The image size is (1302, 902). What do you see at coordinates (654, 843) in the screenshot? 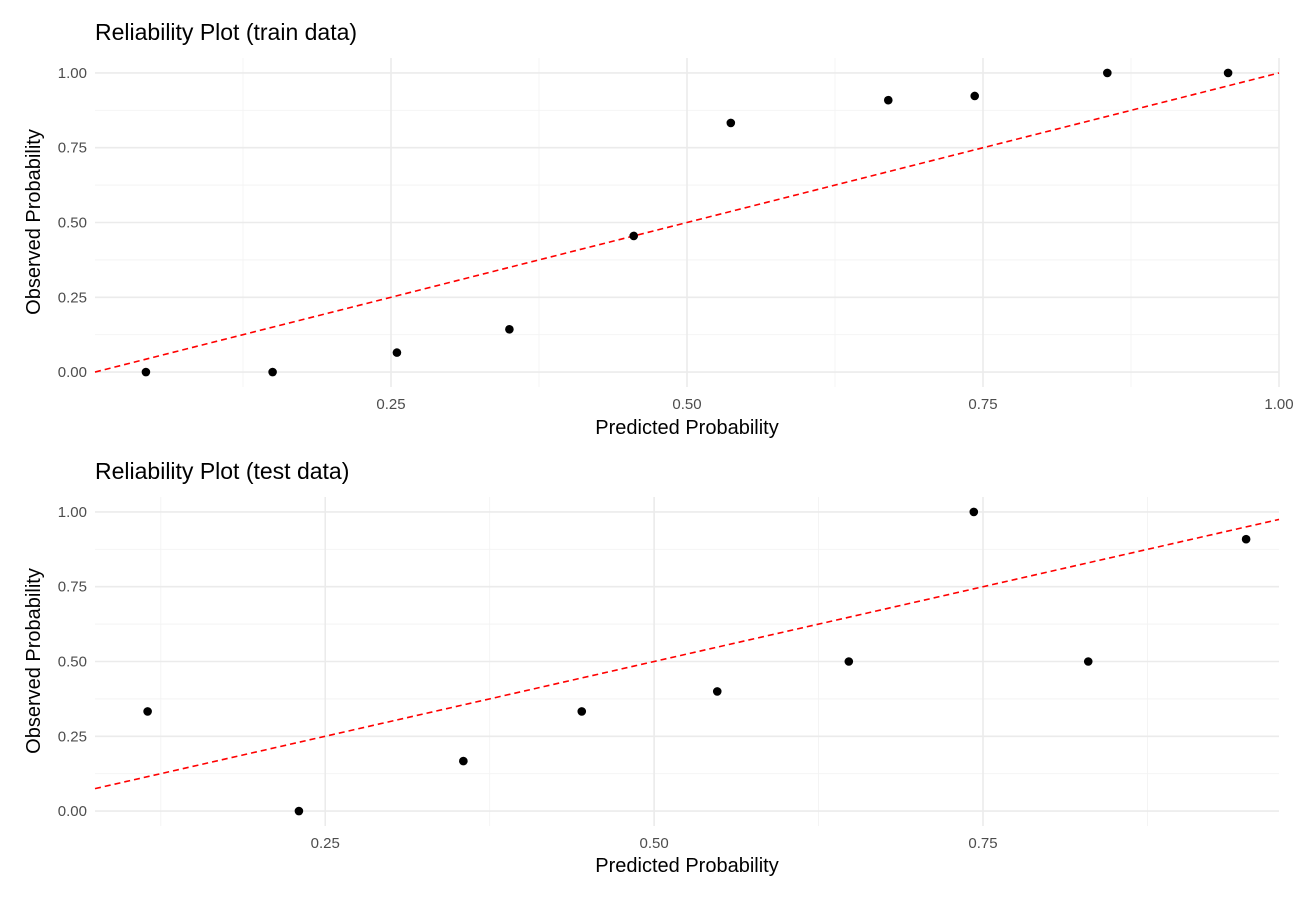
I see `test-x-tick-label: 0.50` at bounding box center [654, 843].